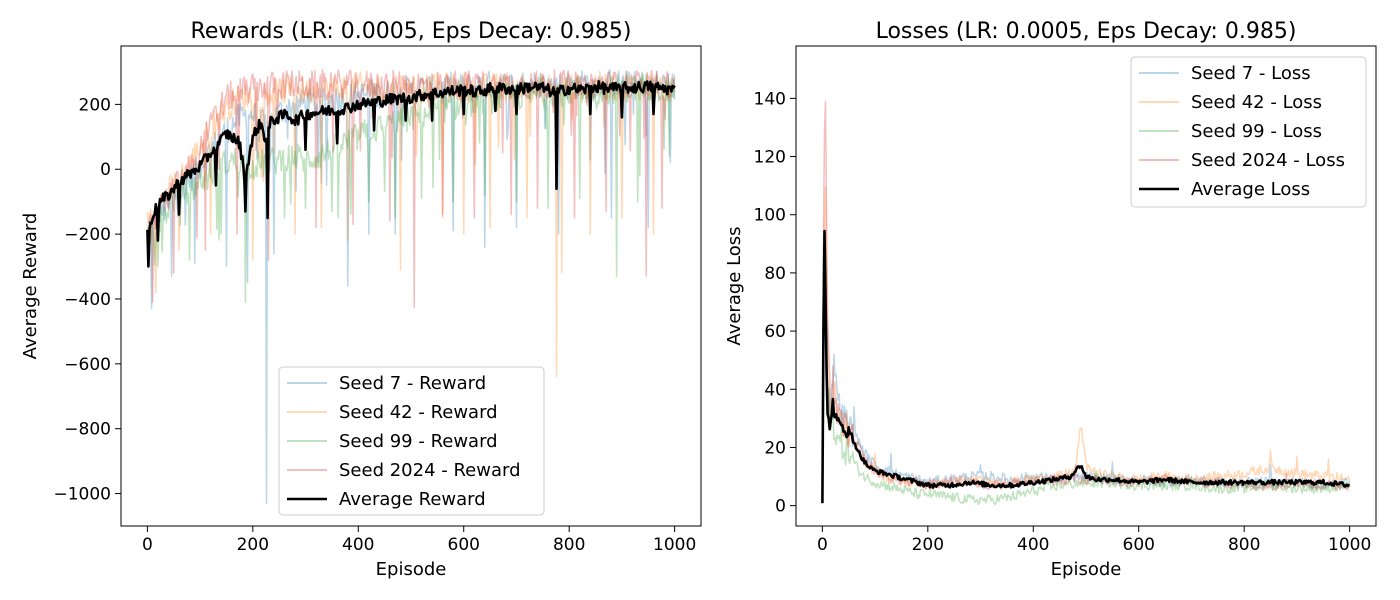  Describe the element at coordinates (1139, 545) in the screenshot. I see `losses-xtick-label: 600` at that location.